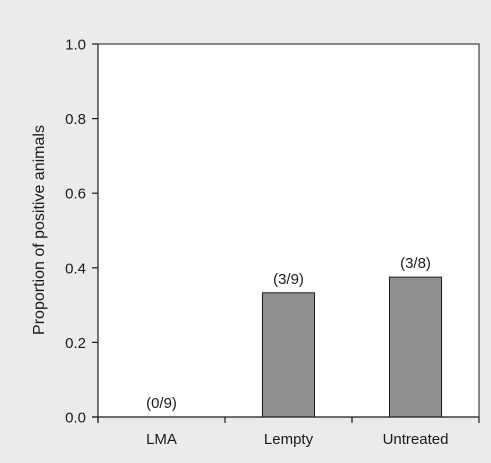  Describe the element at coordinates (288, 279) in the screenshot. I see `data-label-lempty: (3/9)` at that location.